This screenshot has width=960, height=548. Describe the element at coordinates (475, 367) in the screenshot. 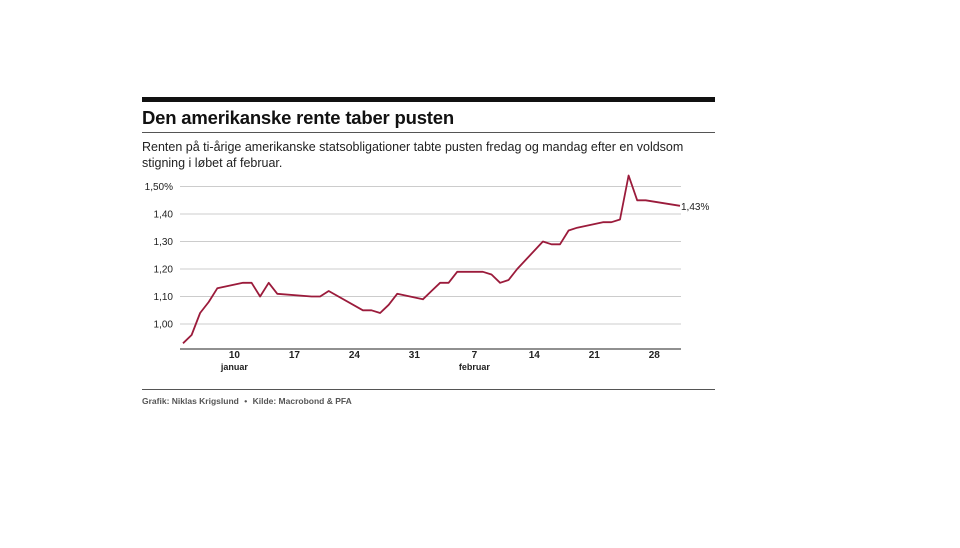

I see `x-month-label: februar` at that location.